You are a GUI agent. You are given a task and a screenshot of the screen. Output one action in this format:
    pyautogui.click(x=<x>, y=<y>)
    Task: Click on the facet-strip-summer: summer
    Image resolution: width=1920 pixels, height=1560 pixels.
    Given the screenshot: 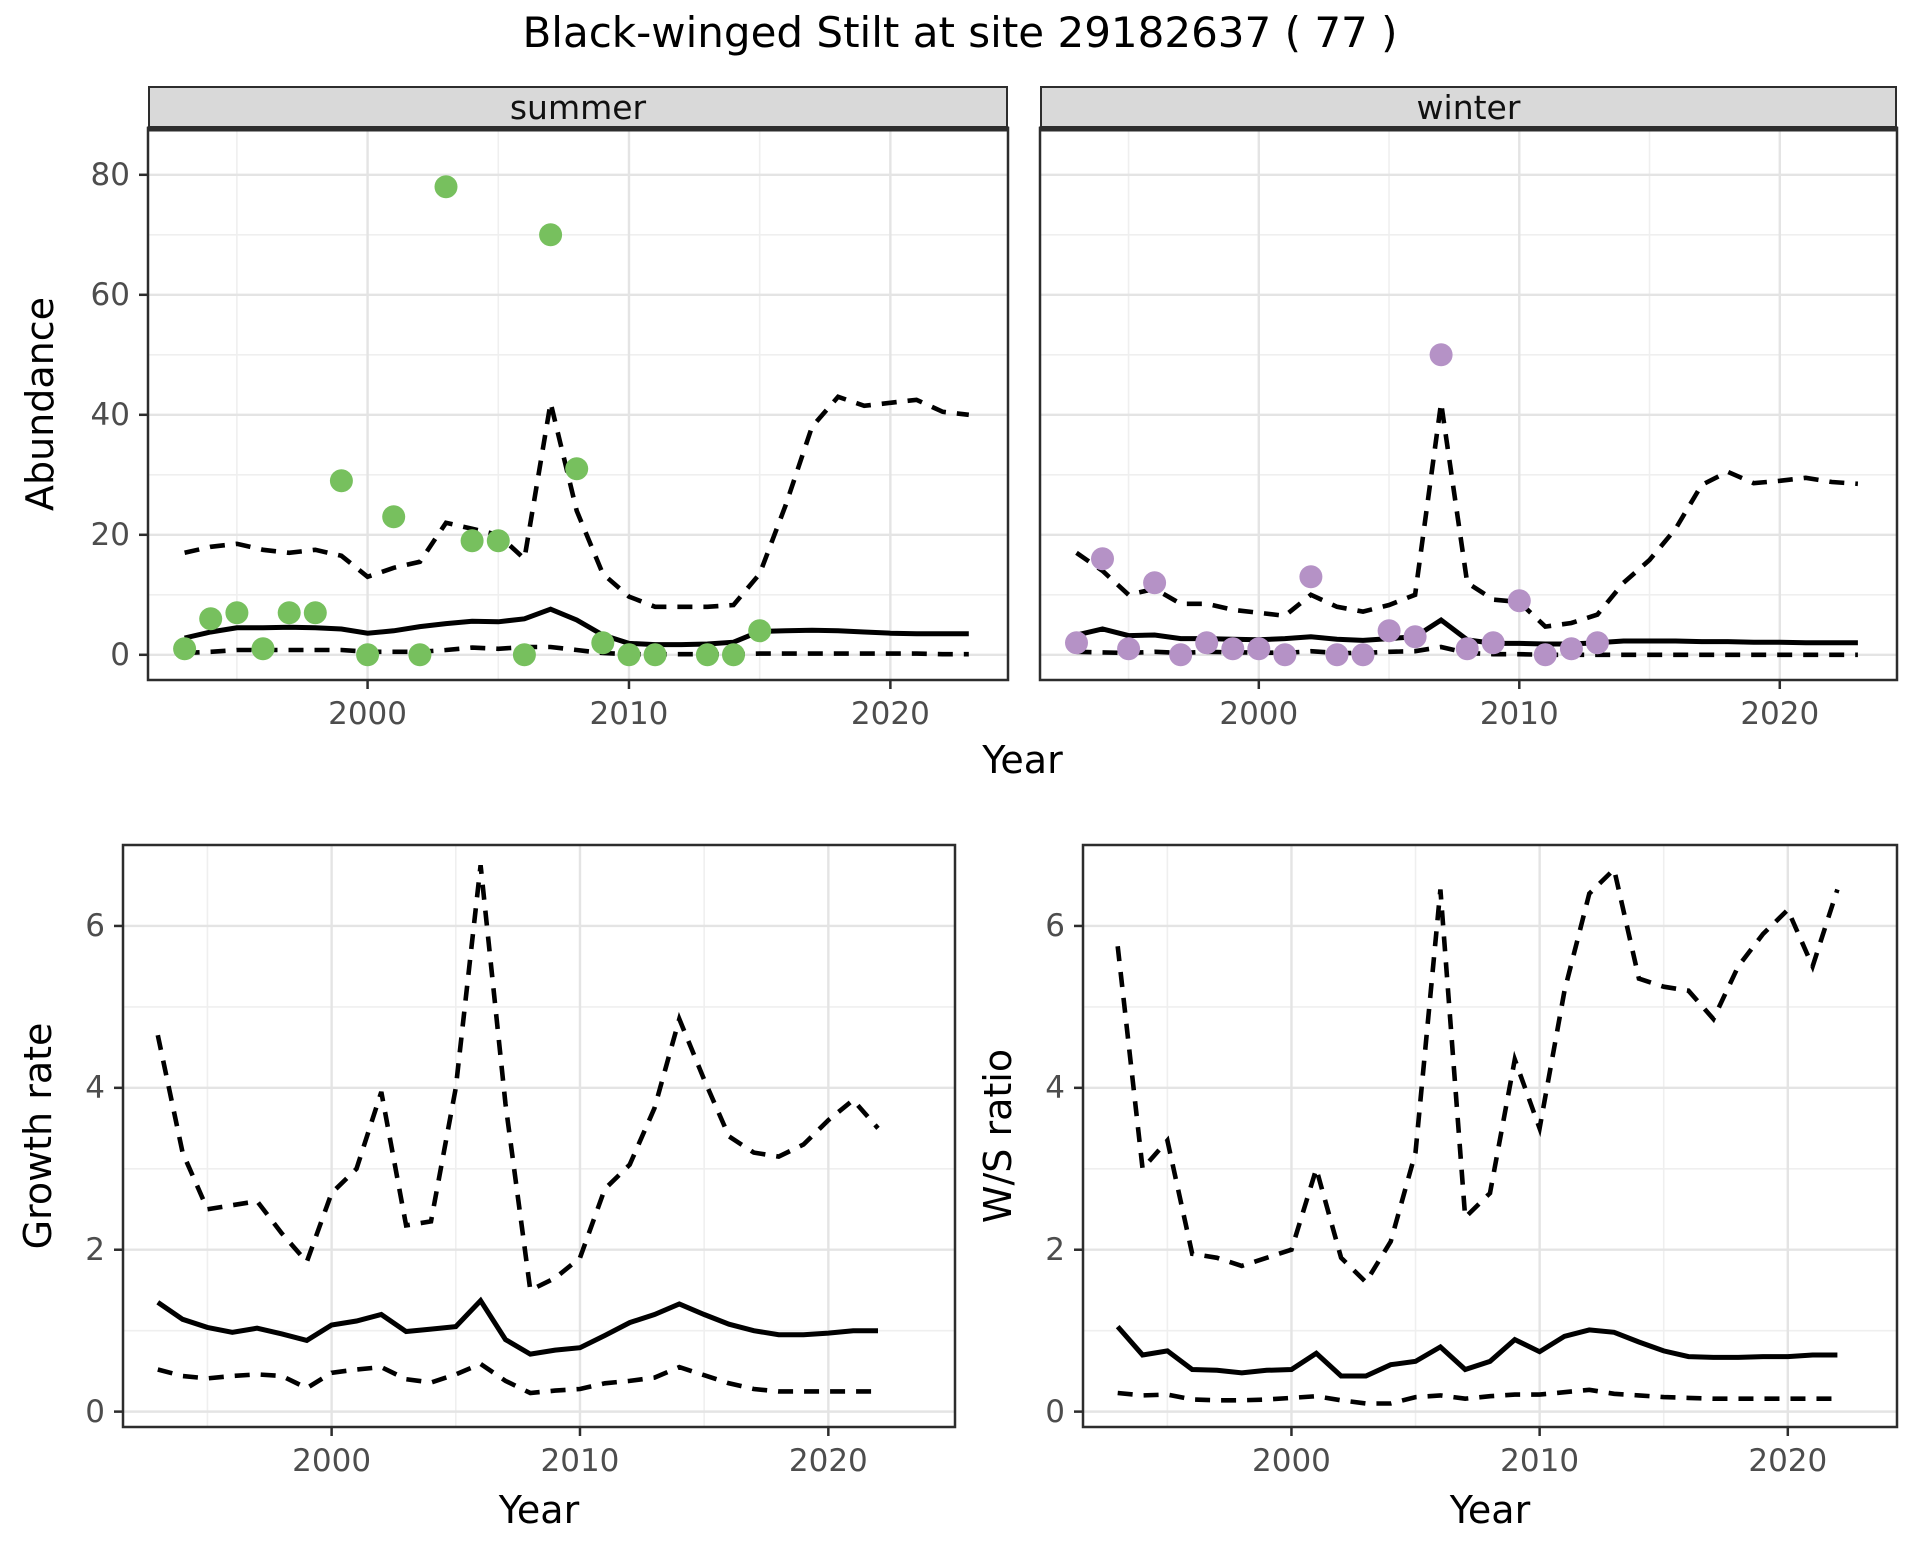 What is the action you would take?
    pyautogui.click(x=578, y=107)
    